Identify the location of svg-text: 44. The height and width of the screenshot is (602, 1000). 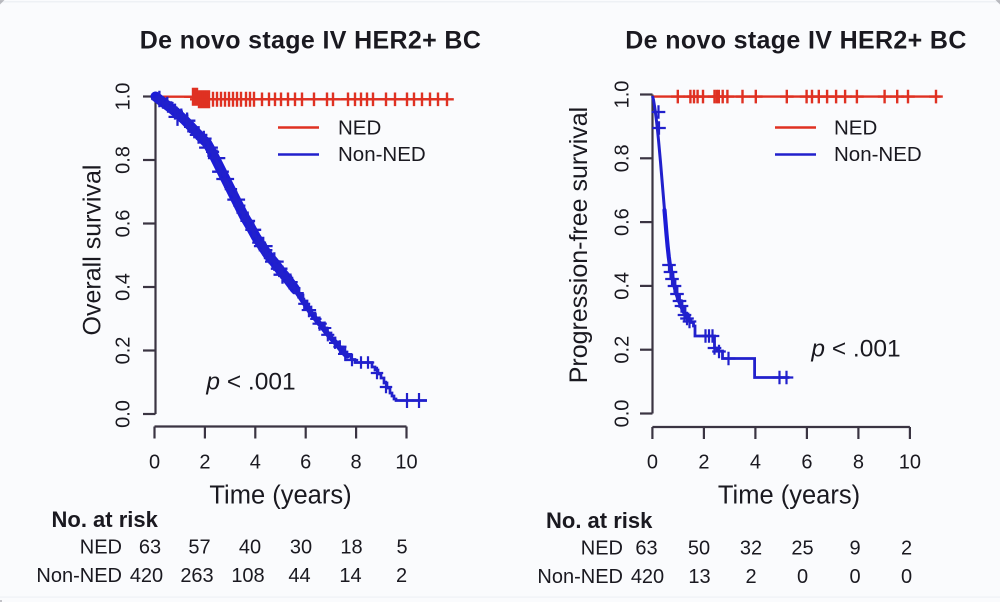
(299, 576).